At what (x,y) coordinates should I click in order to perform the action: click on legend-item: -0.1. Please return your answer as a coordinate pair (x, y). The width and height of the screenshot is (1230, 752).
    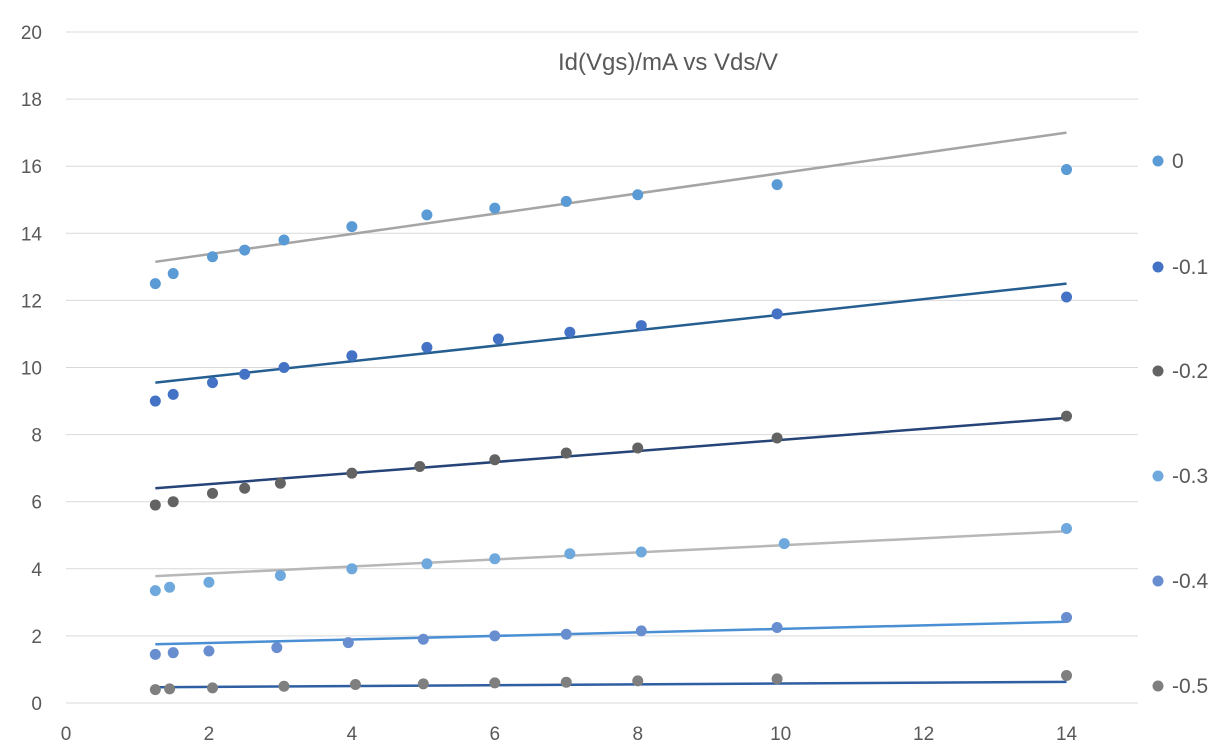
    Looking at the image, I should click on (1180, 267).